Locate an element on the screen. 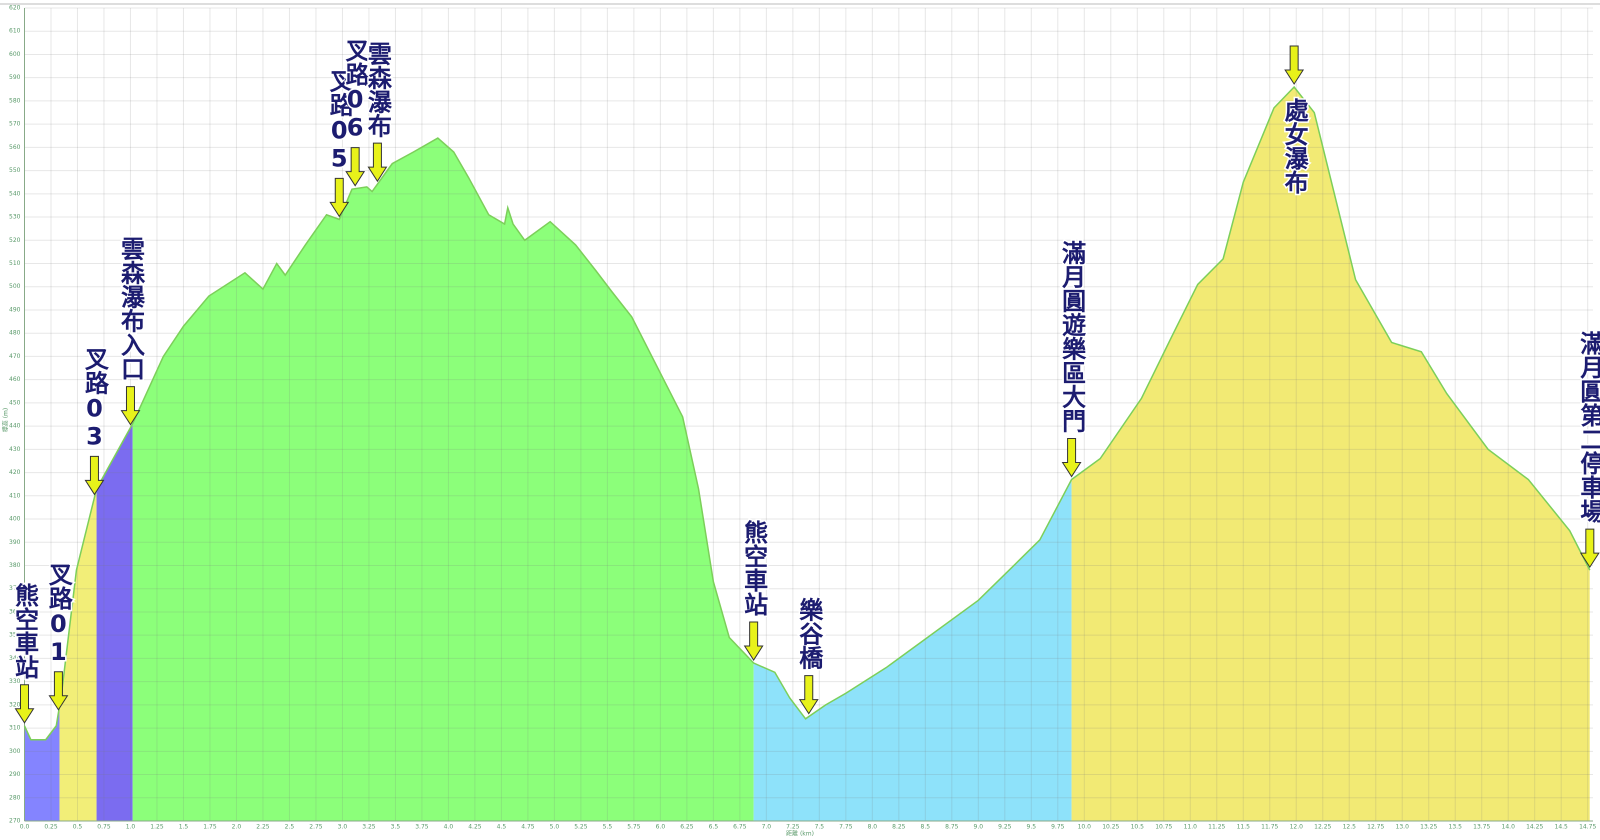 The width and height of the screenshot is (1600, 840). x-tick-label: 14.75 is located at coordinates (1587, 827).